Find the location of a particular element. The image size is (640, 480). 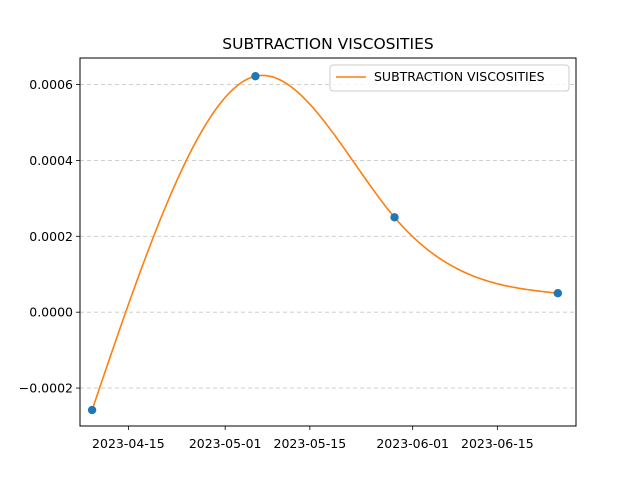

x-tick-label: 2023-05-01 is located at coordinates (225, 443).